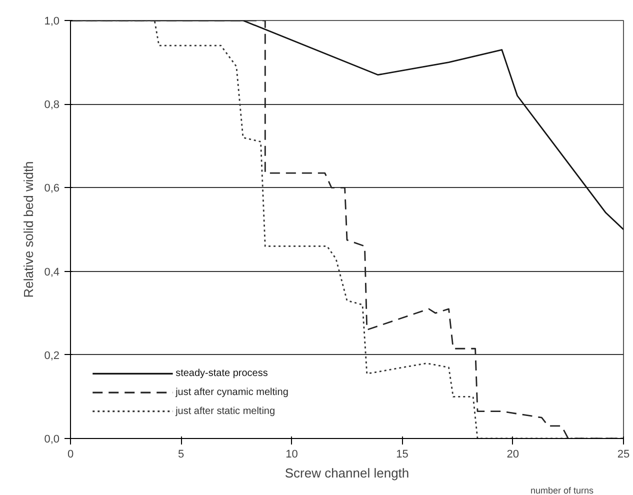 The width and height of the screenshot is (633, 495). Describe the element at coordinates (292, 454) in the screenshot. I see `x-tick-label: 10` at that location.